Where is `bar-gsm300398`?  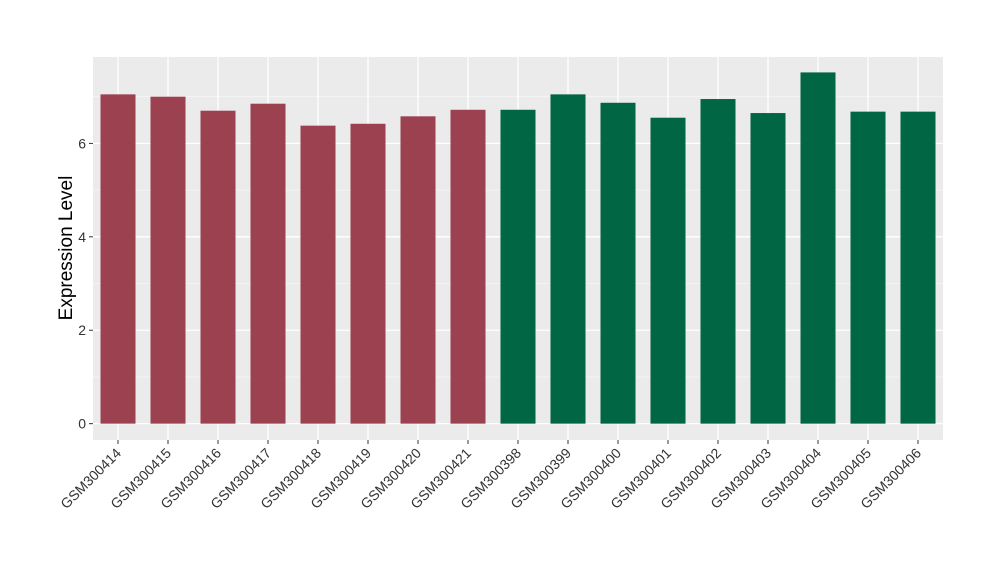 bar-gsm300398 is located at coordinates (518, 266).